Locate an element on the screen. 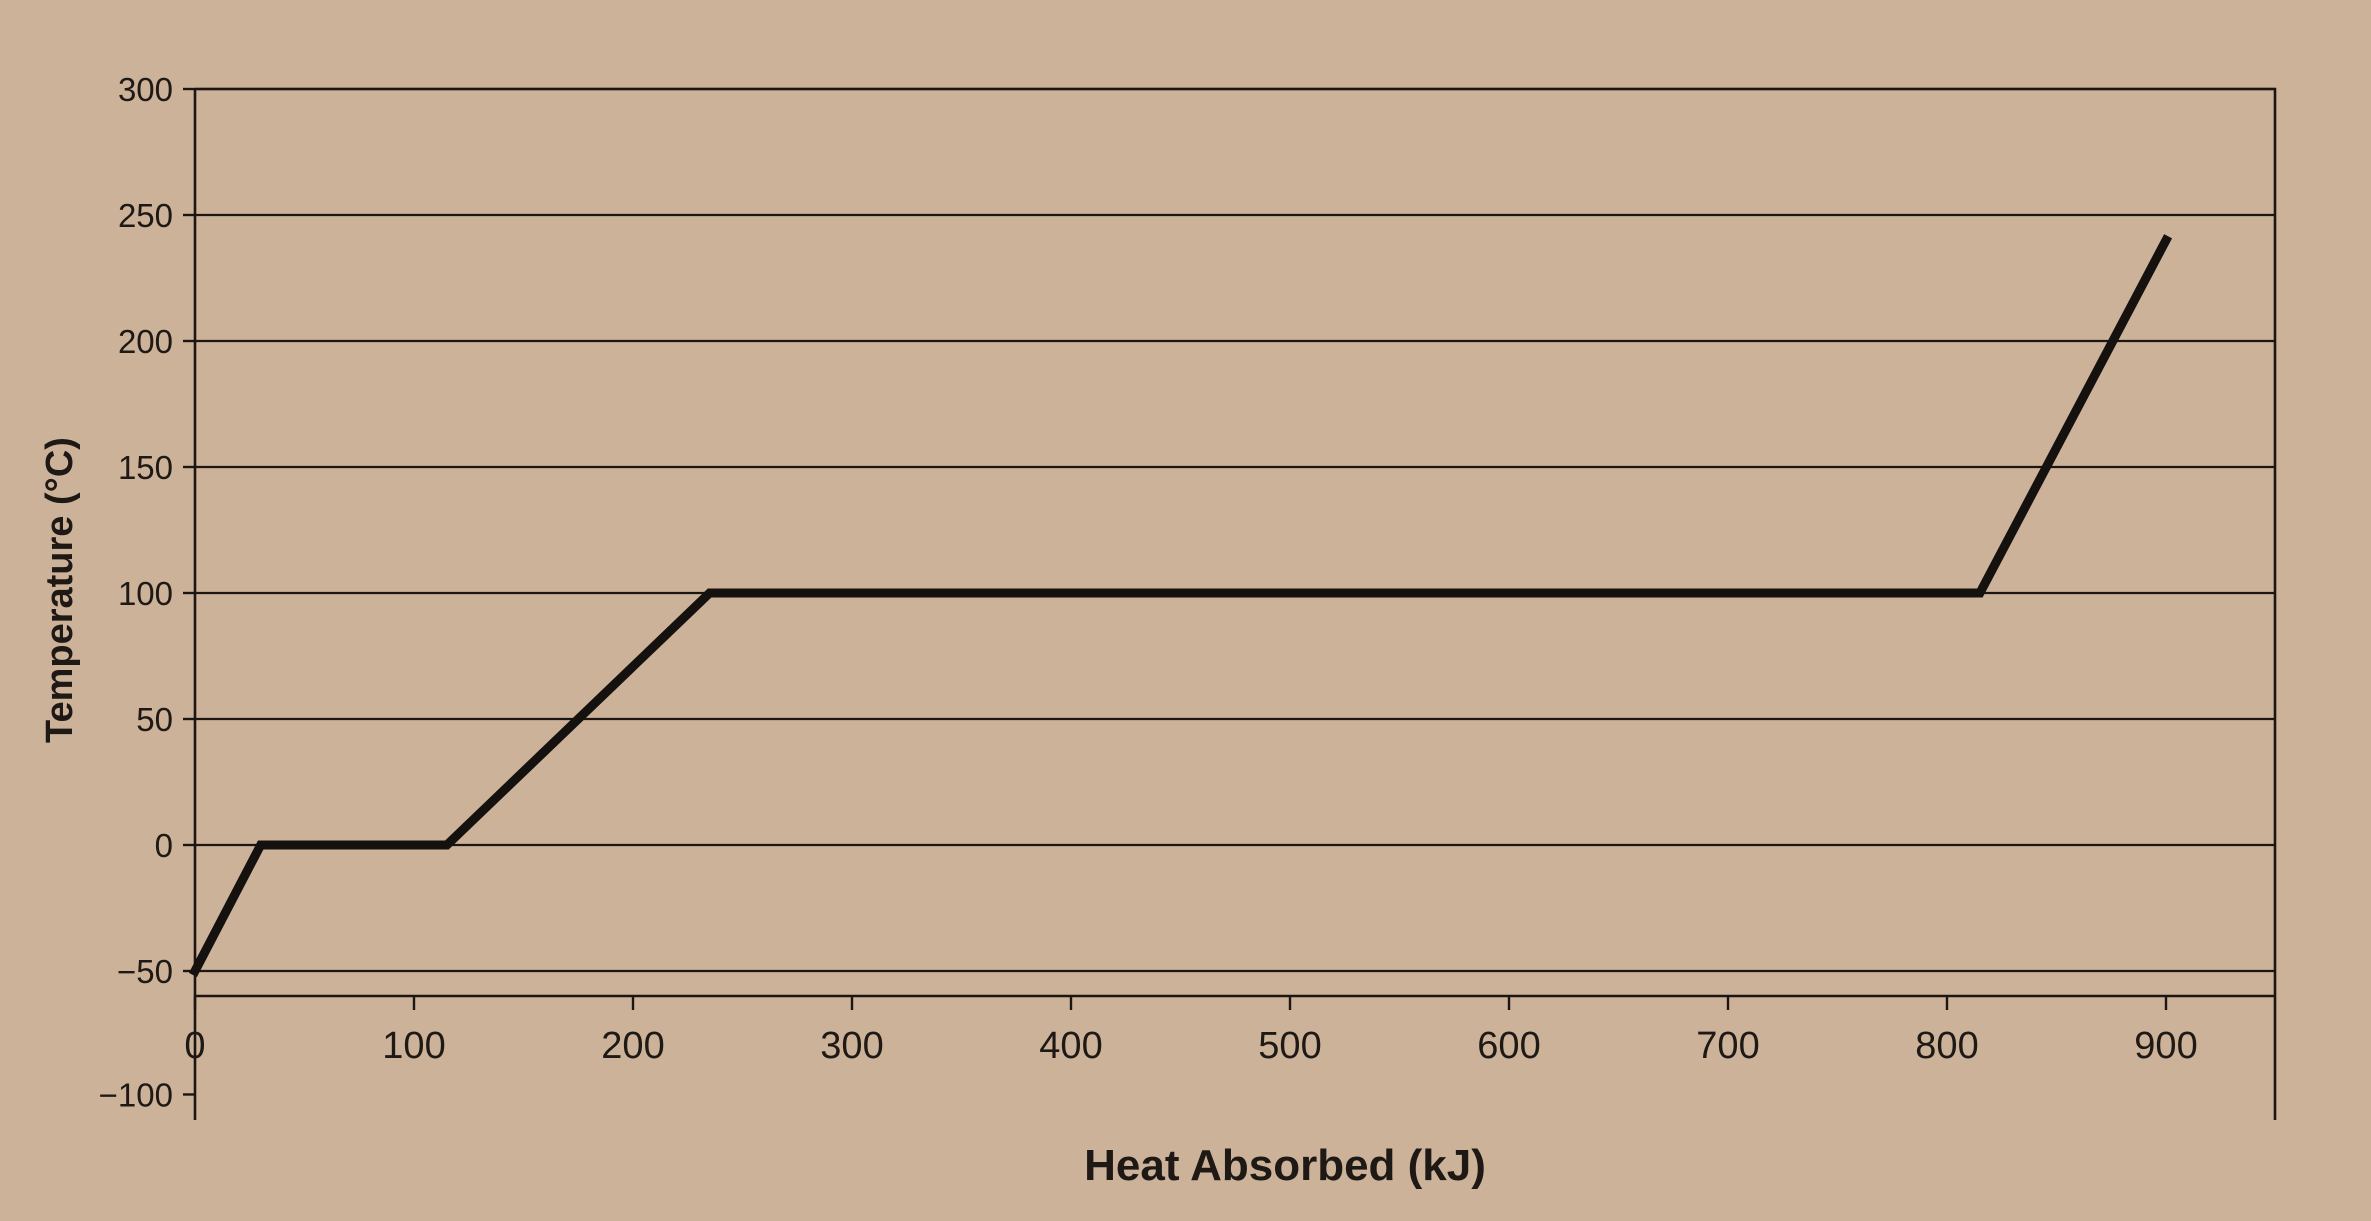 The height and width of the screenshot is (1221, 2371). y-tick-label: 0 is located at coordinates (164, 845).